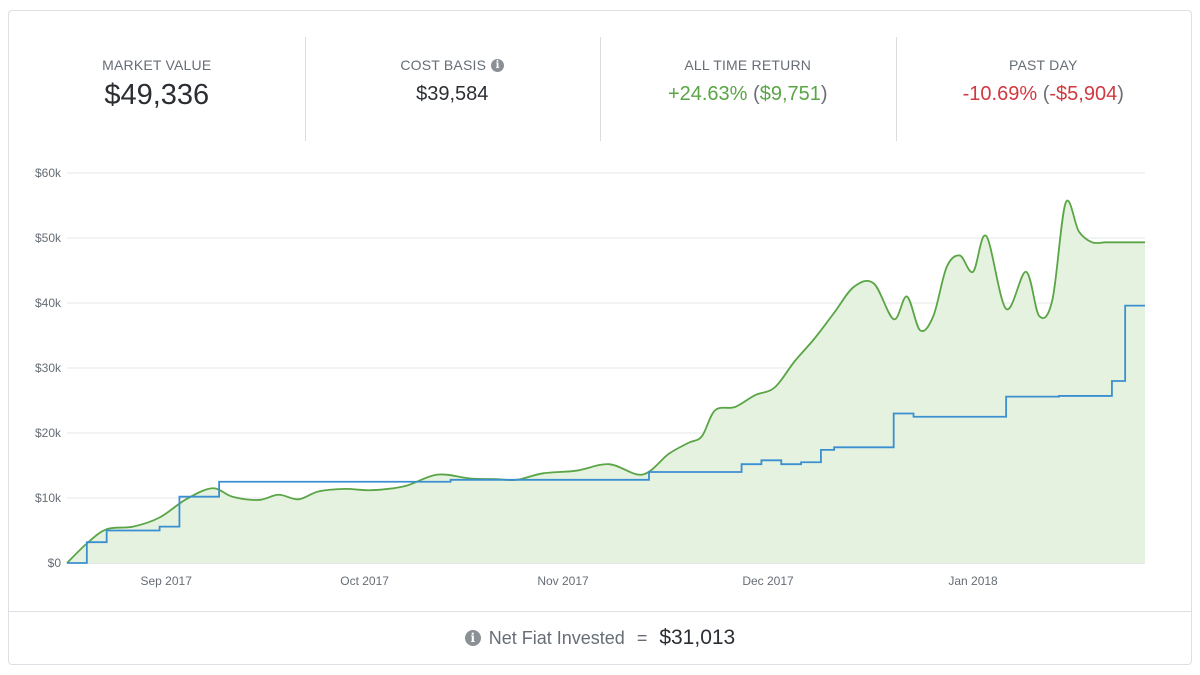 The width and height of the screenshot is (1200, 675). I want to click on x-tick-label: Oct 2017, so click(364, 581).